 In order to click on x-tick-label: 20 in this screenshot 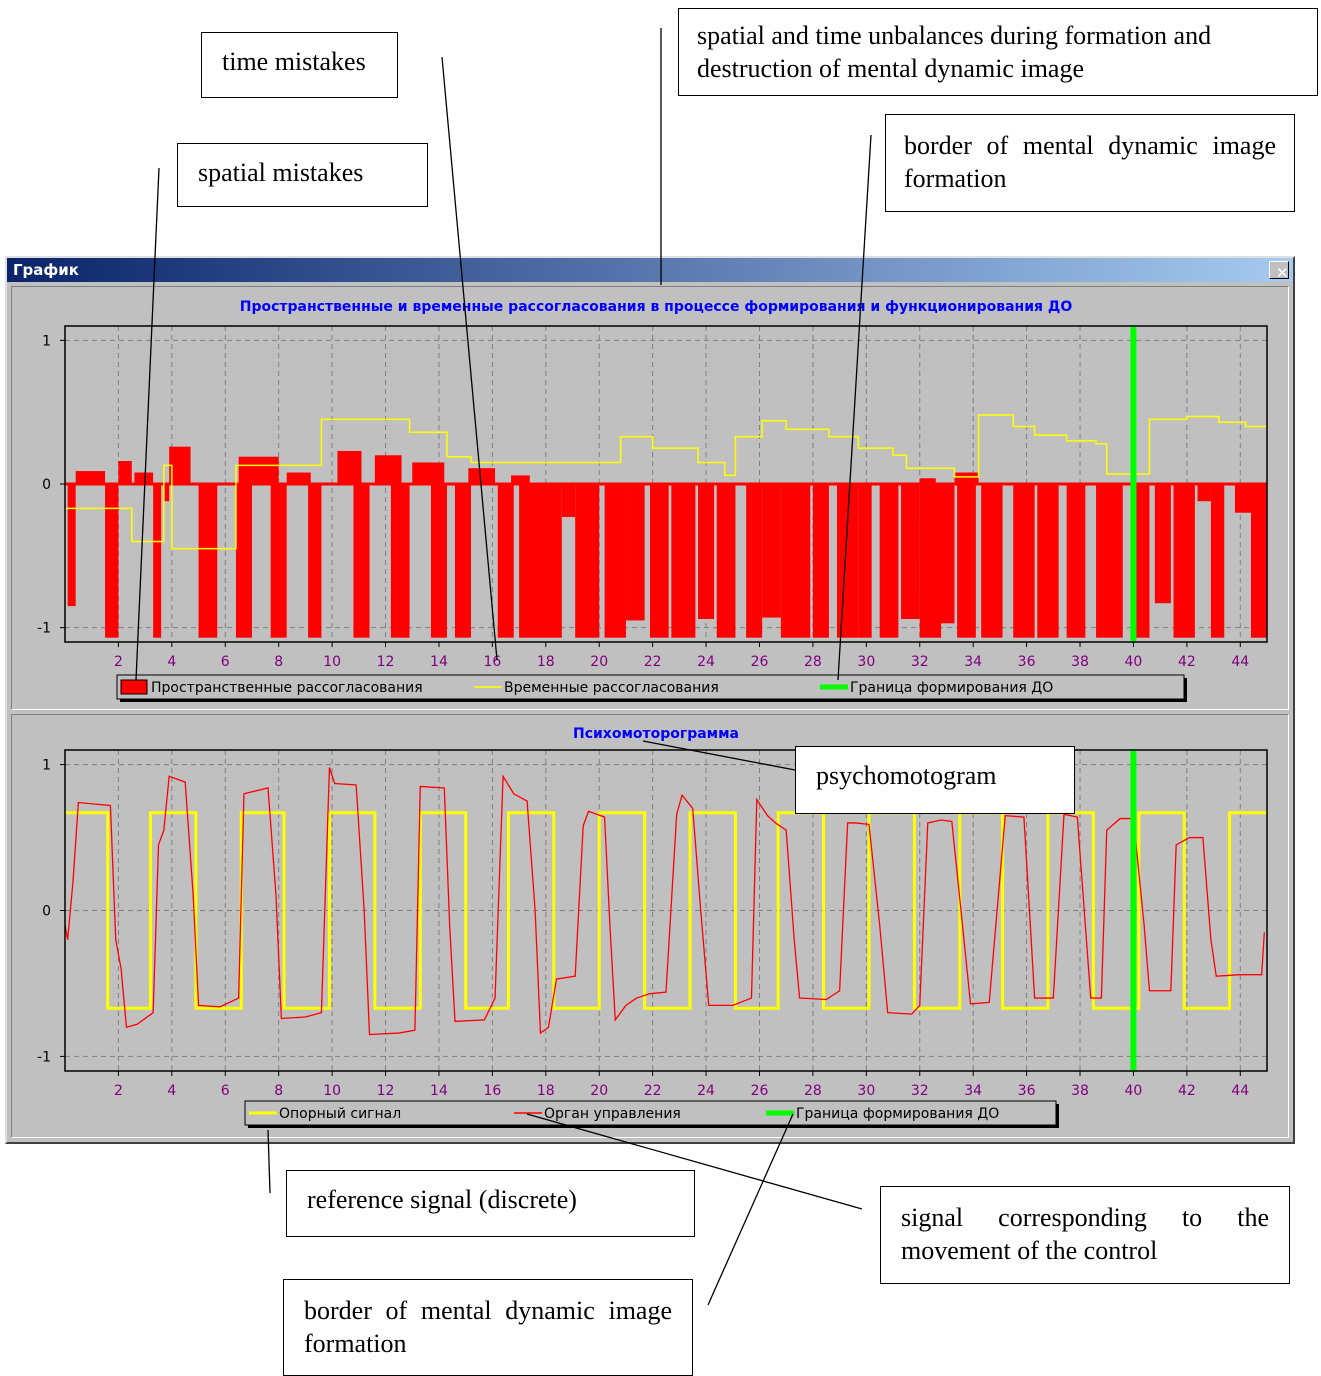, I will do `click(599, 662)`.